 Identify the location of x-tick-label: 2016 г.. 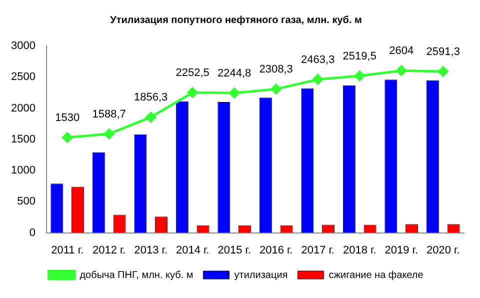
(276, 250).